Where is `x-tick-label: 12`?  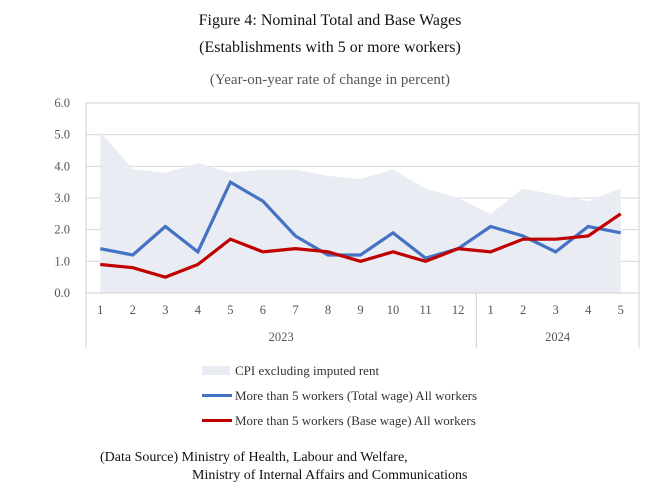 x-tick-label: 12 is located at coordinates (458, 310).